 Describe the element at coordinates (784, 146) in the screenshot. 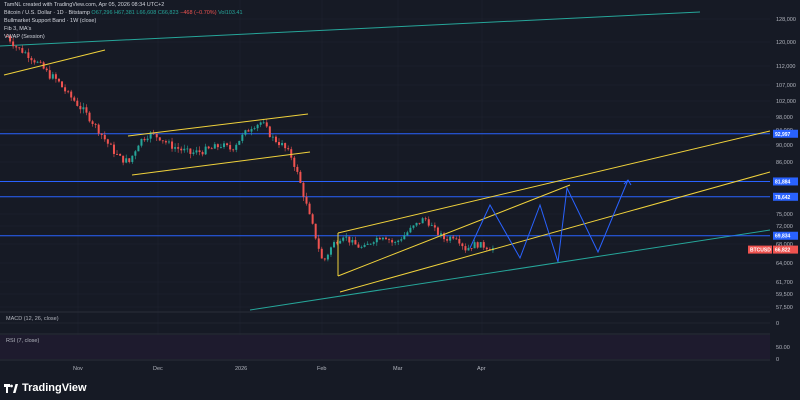

I see `price-tick-label: 90,000` at that location.